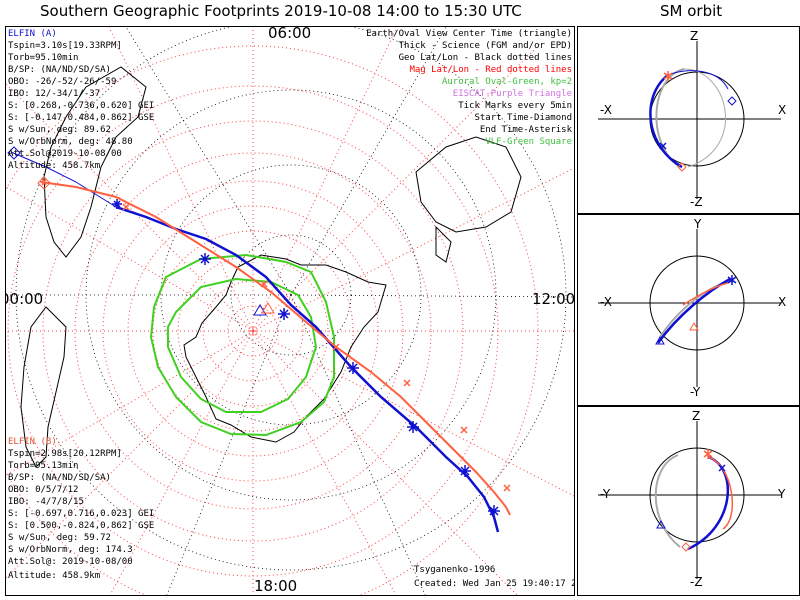  I want to click on elfin-b-info-6: S: [0.500,-0.824,0.862] GSE, so click(81, 526).